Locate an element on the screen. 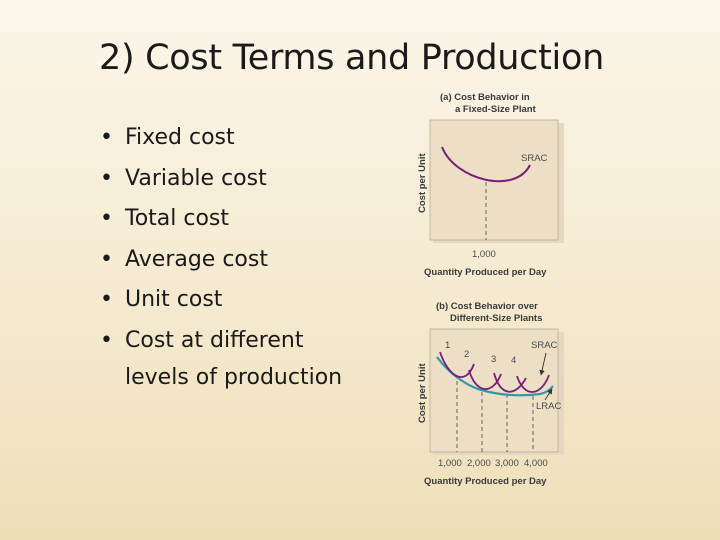  diagram-b-plant-number-2: 2 is located at coordinates (466, 354).